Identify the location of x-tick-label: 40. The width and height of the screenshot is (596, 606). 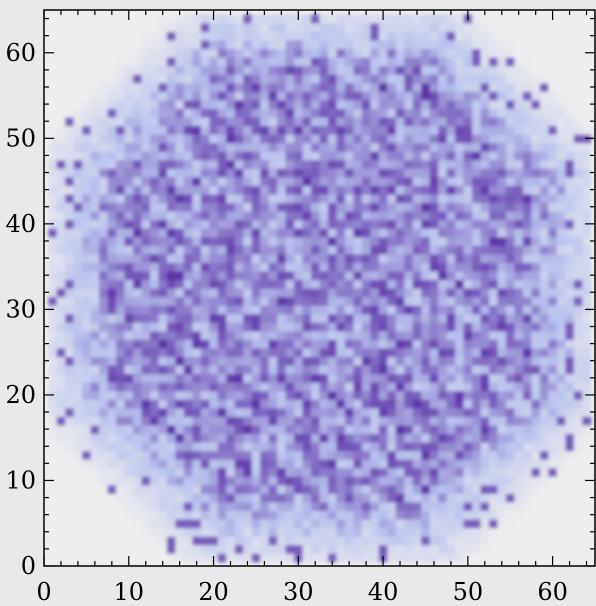
(383, 592).